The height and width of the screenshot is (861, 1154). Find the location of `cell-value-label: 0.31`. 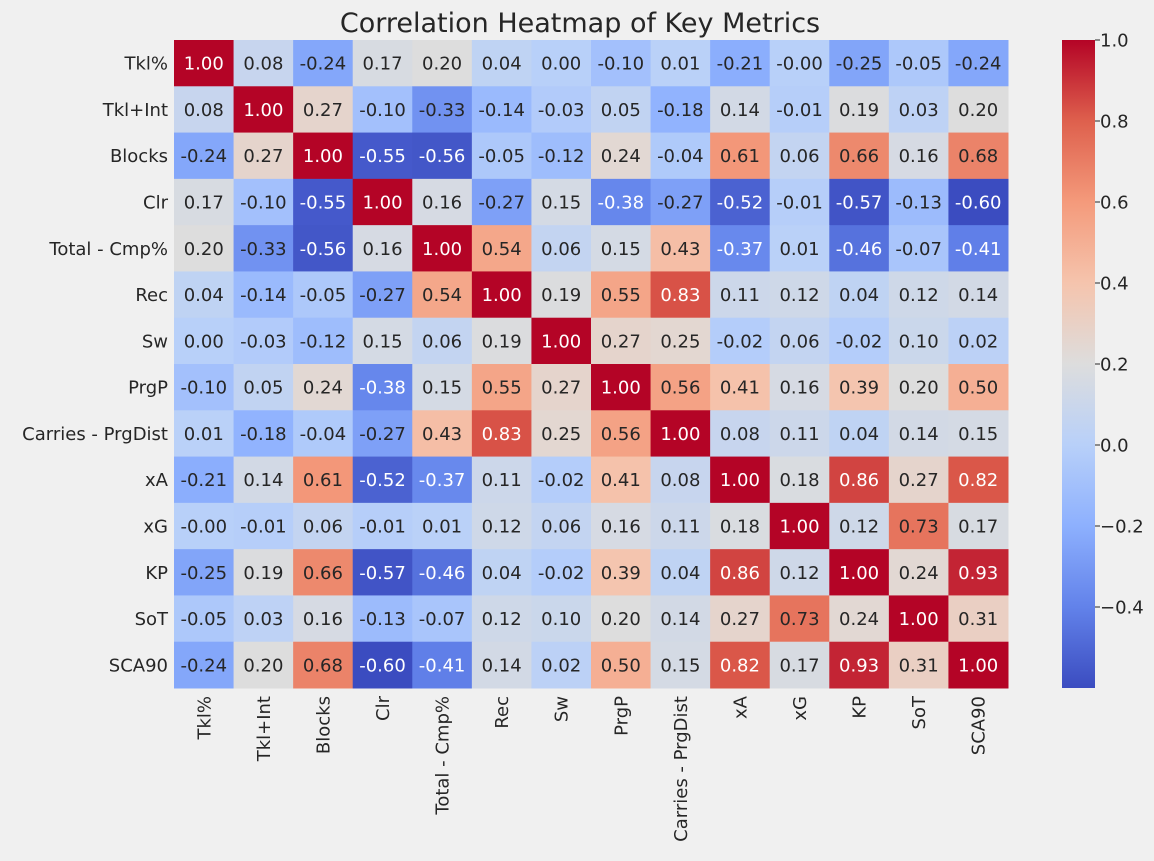

cell-value-label: 0.31 is located at coordinates (978, 619).